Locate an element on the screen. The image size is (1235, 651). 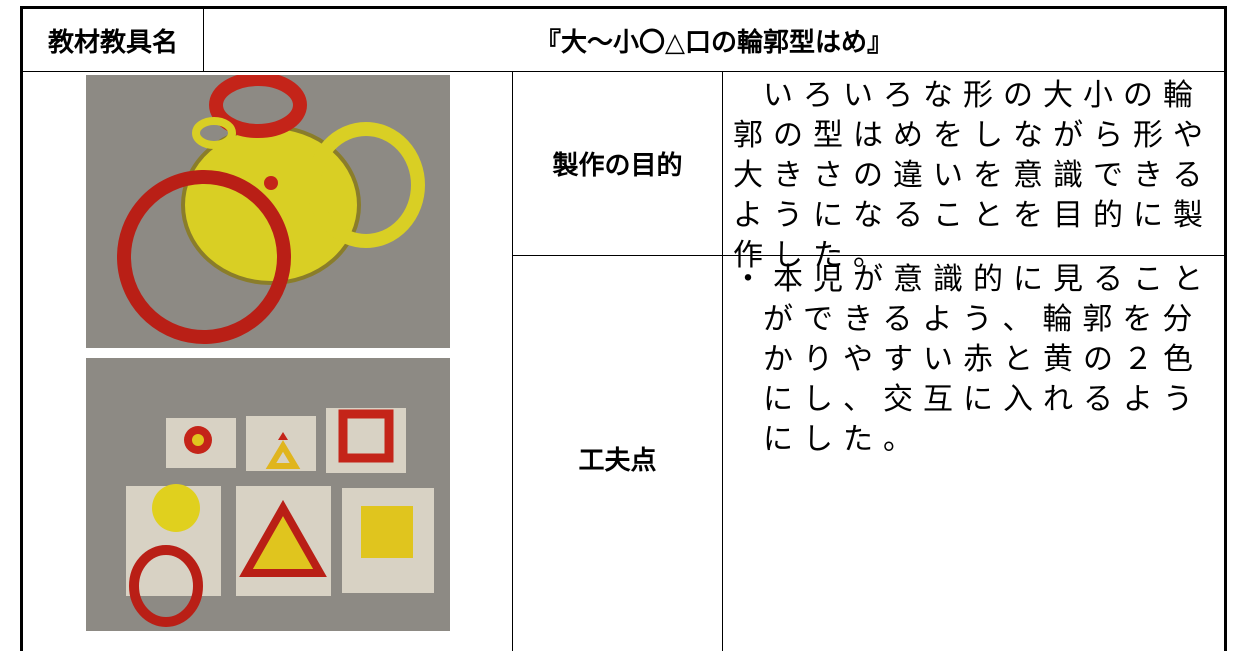
header-label: 教材教具名 is located at coordinates (112, 39).